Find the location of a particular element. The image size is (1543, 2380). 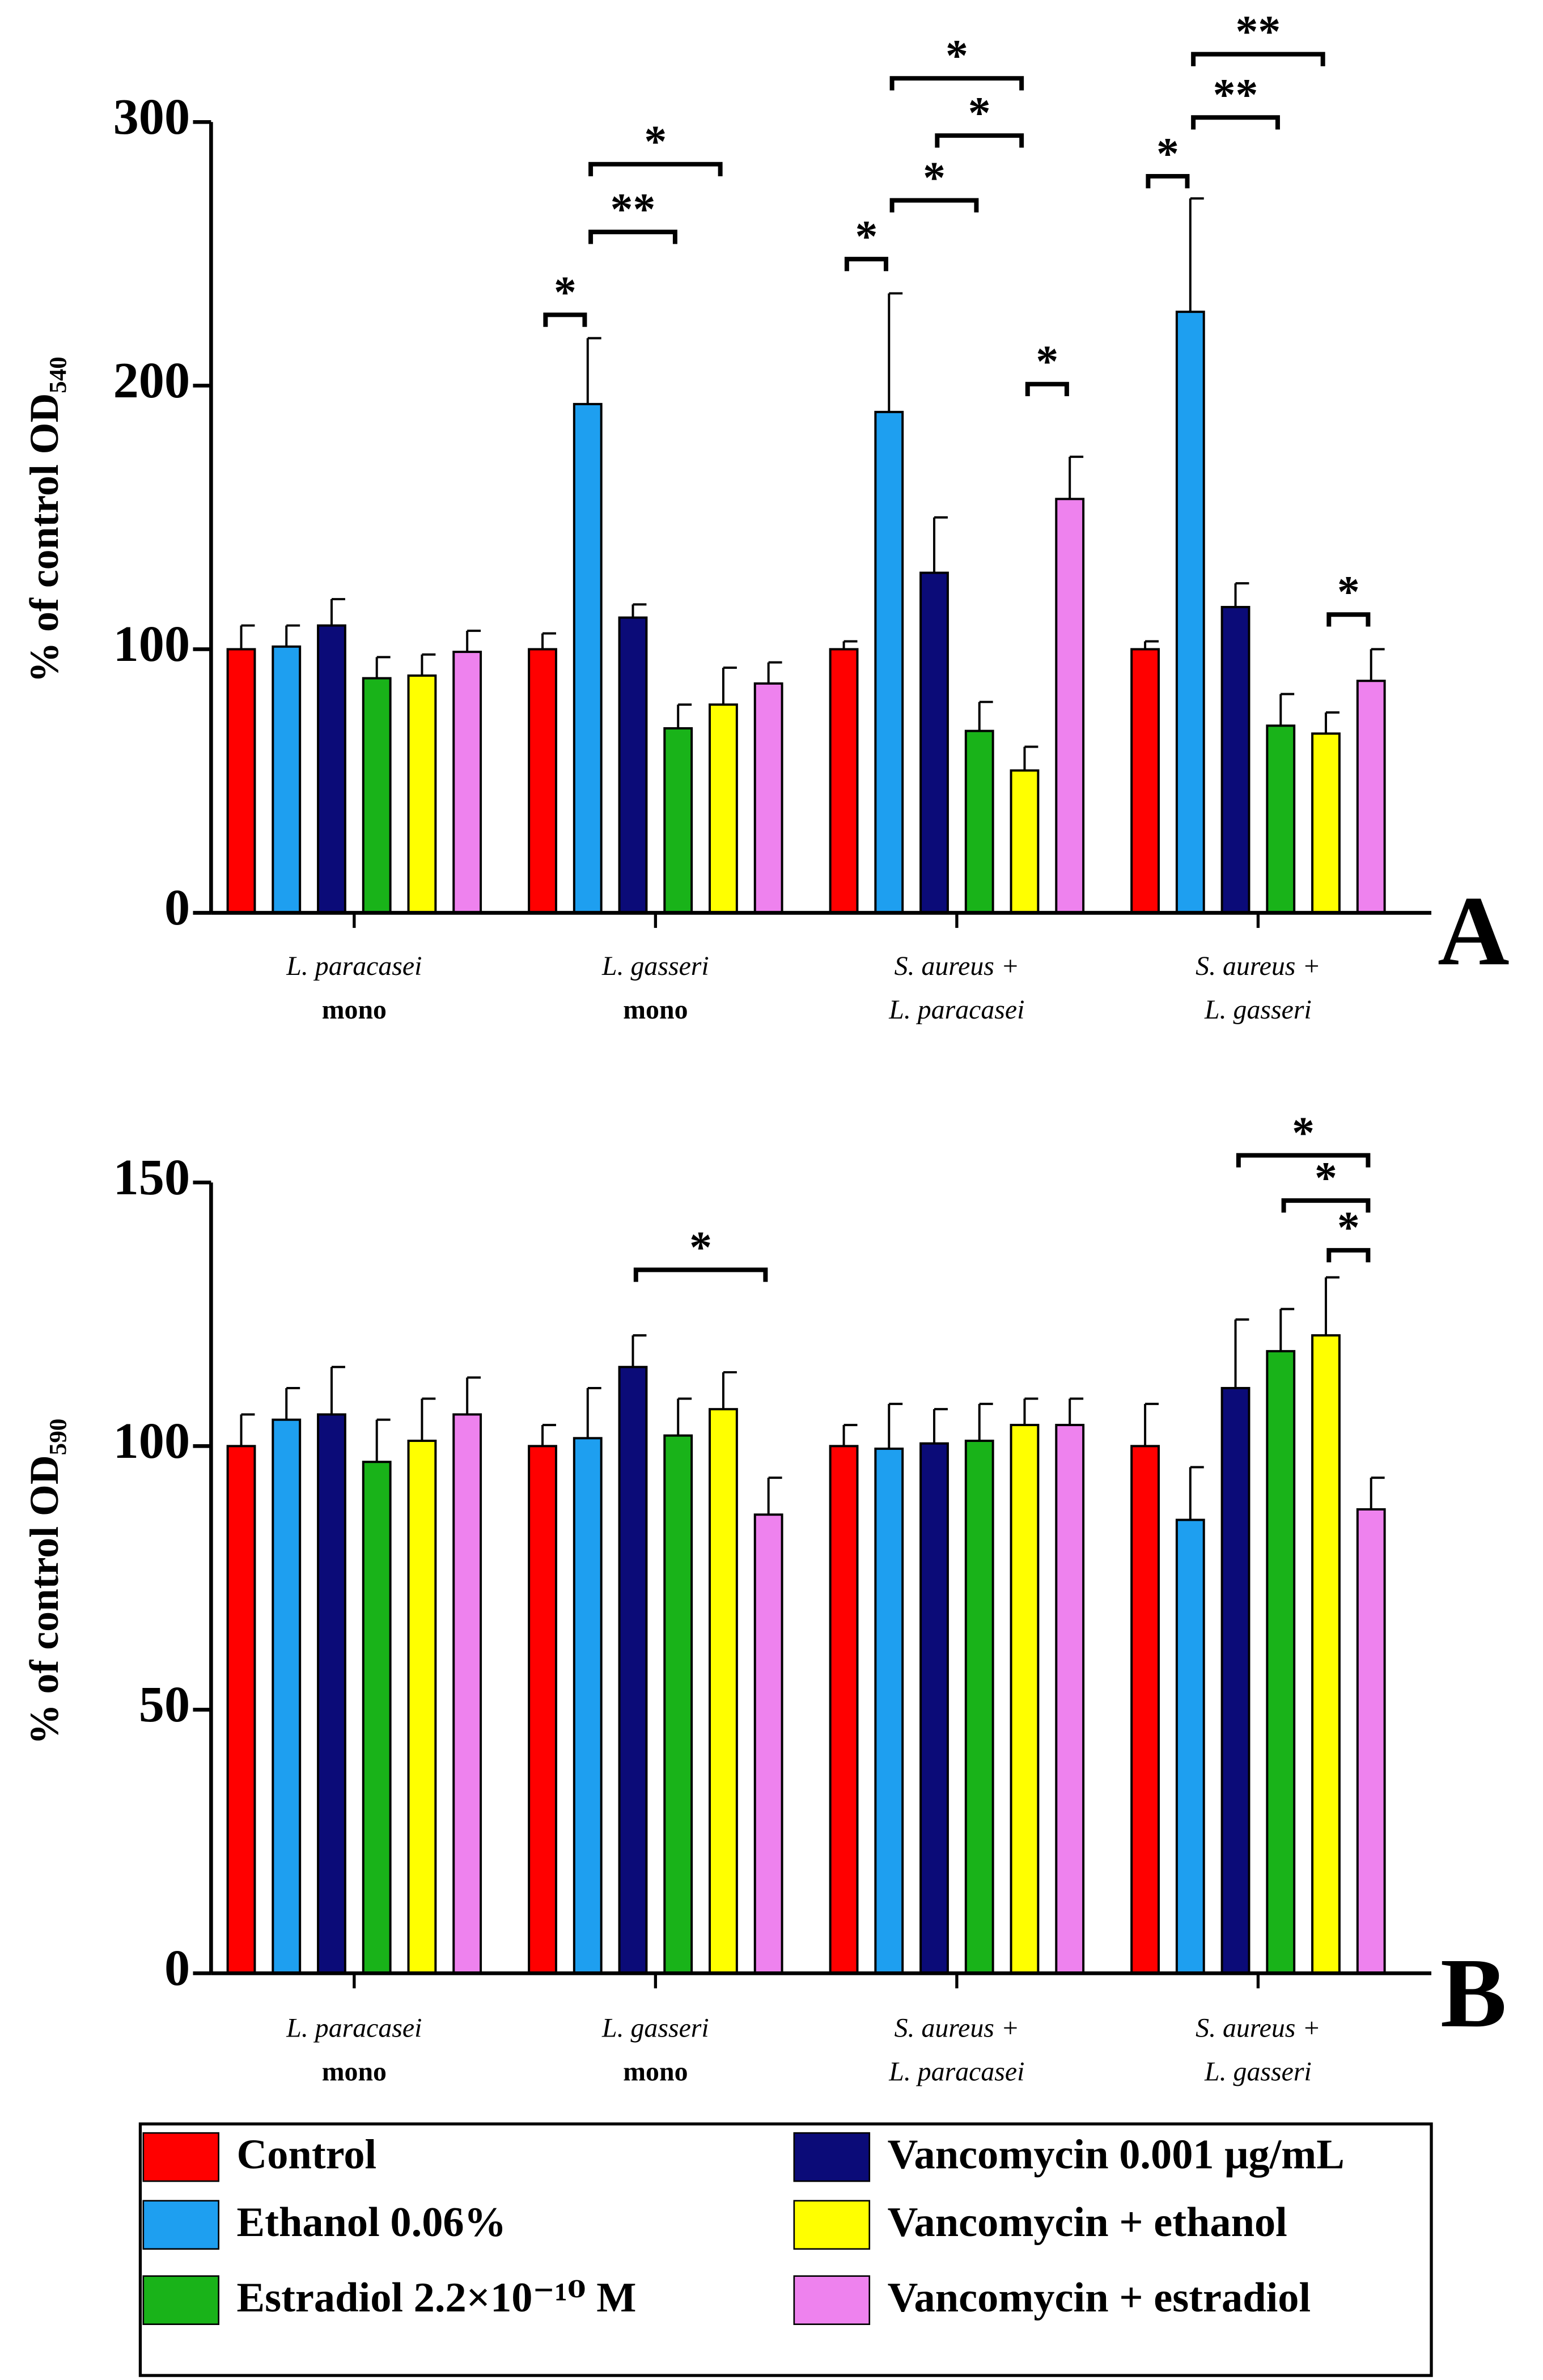

legend-label: Ethanol 0.06% is located at coordinates (371, 2222).